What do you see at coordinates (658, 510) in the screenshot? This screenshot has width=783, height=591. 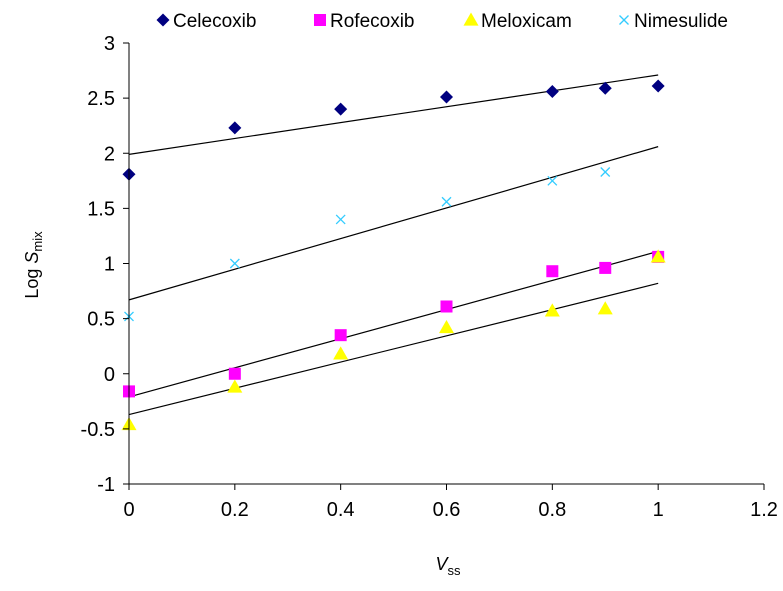 I see `x-tick-label: 1` at bounding box center [658, 510].